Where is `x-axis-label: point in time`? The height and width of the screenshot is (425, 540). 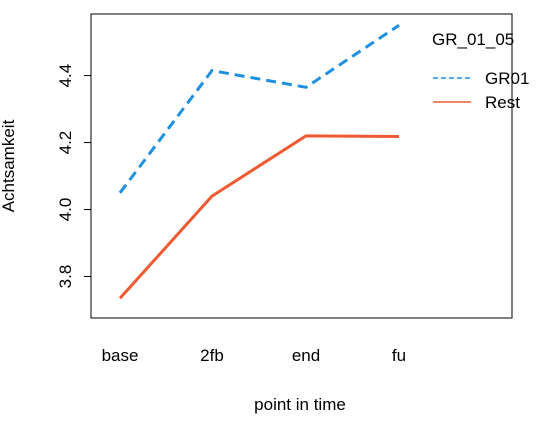 x-axis-label: point in time is located at coordinates (300, 404).